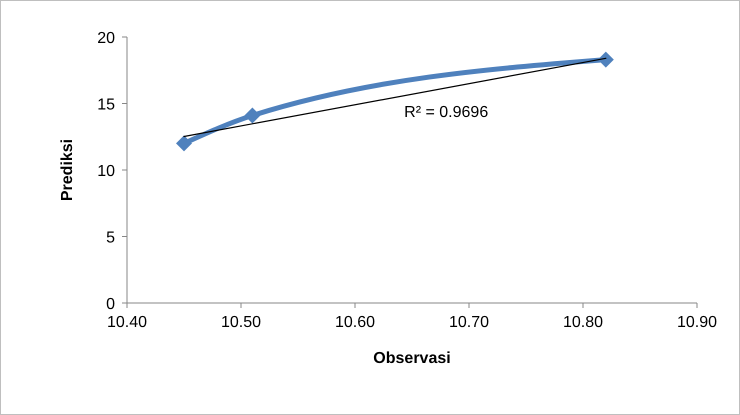 The width and height of the screenshot is (740, 415). Describe the element at coordinates (241, 322) in the screenshot. I see `x-tick-label: 10.50` at that location.